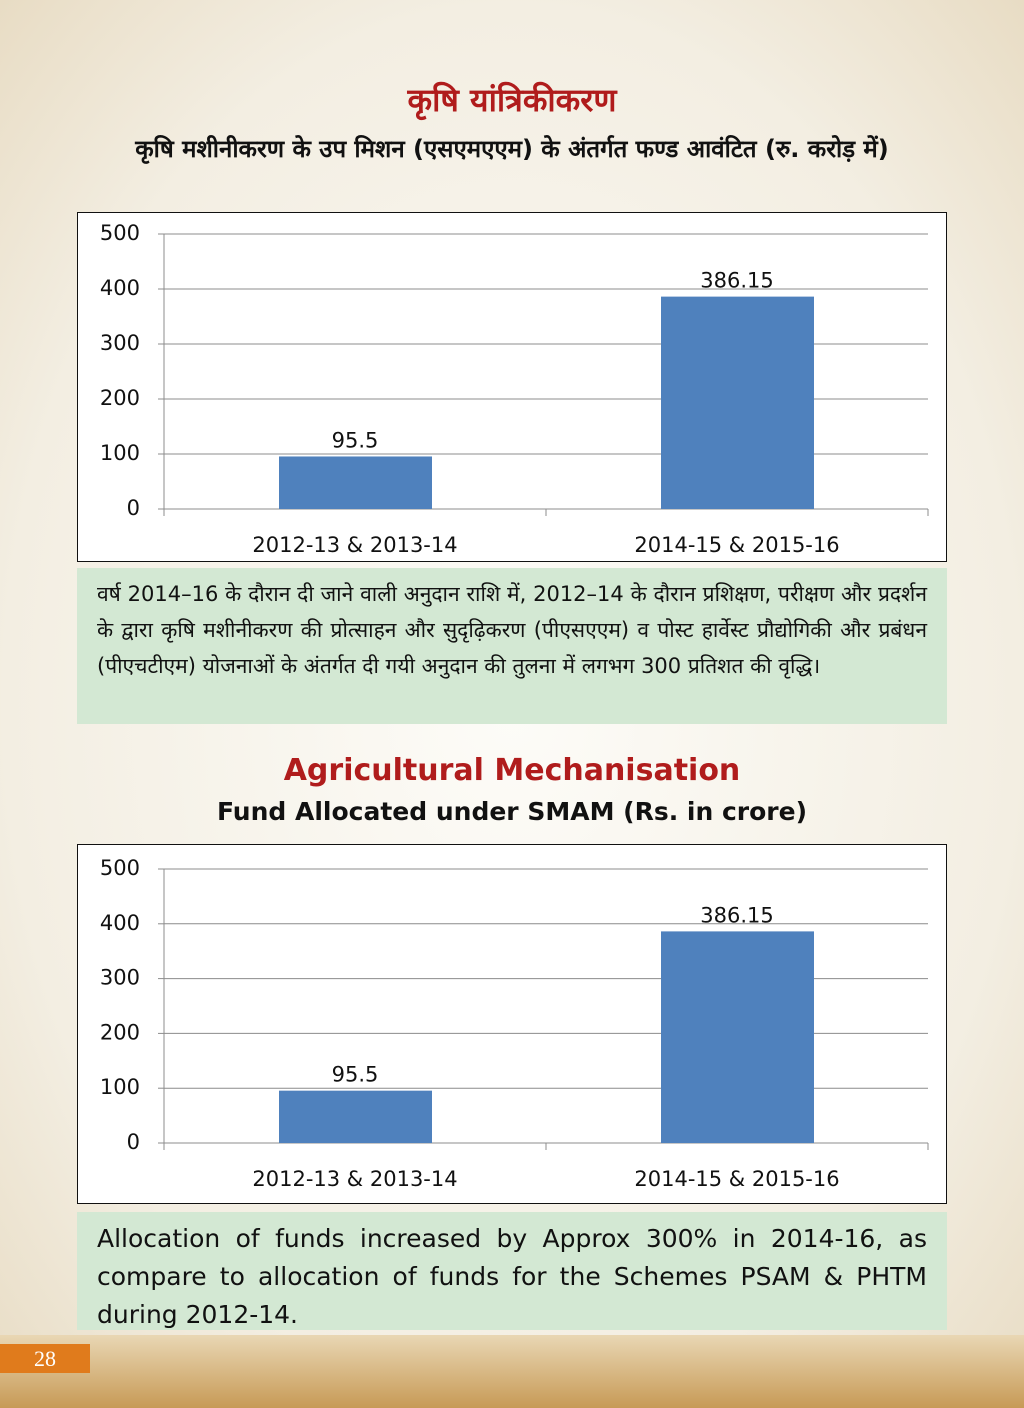  What do you see at coordinates (512, 100) in the screenshot?
I see `title-hindi: कृषि यांत्रिकीकरण` at bounding box center [512, 100].